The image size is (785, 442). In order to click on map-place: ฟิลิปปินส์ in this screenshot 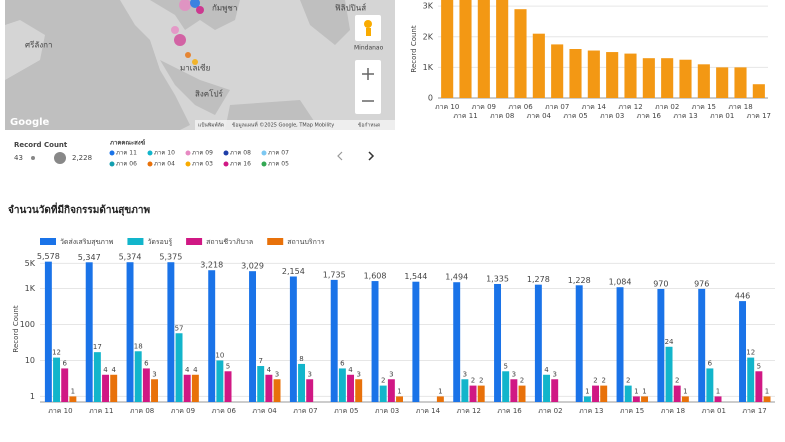, I will do `click(350, 8)`.